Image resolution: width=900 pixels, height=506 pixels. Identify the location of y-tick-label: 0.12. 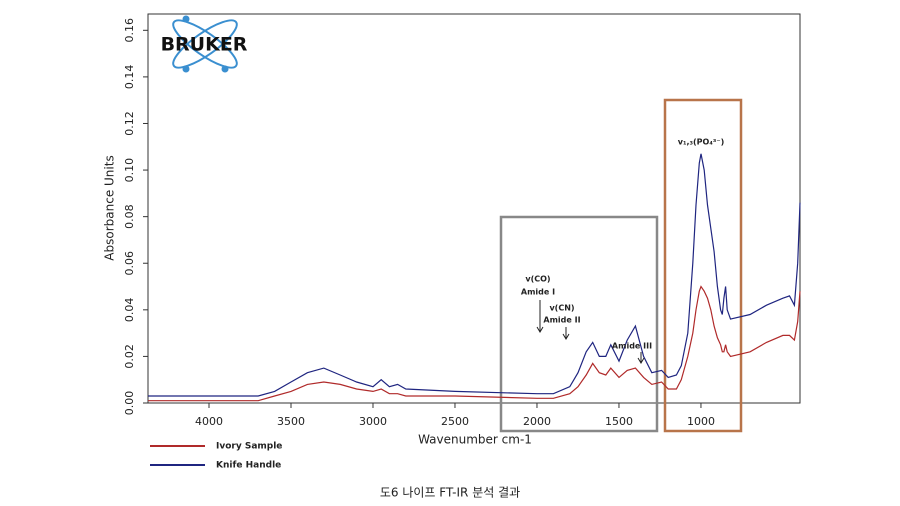
(129, 123).